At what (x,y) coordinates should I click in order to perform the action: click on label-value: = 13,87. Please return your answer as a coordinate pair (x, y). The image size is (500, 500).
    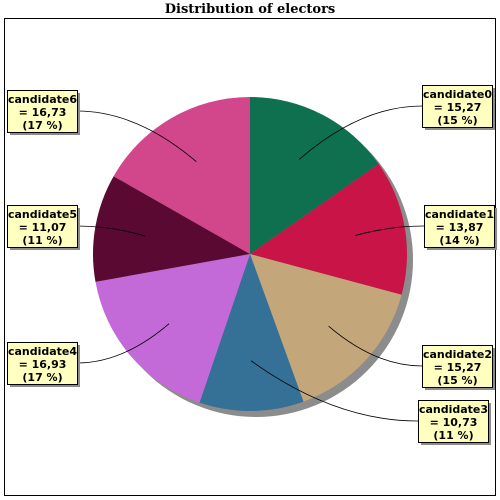
    Looking at the image, I should click on (460, 227).